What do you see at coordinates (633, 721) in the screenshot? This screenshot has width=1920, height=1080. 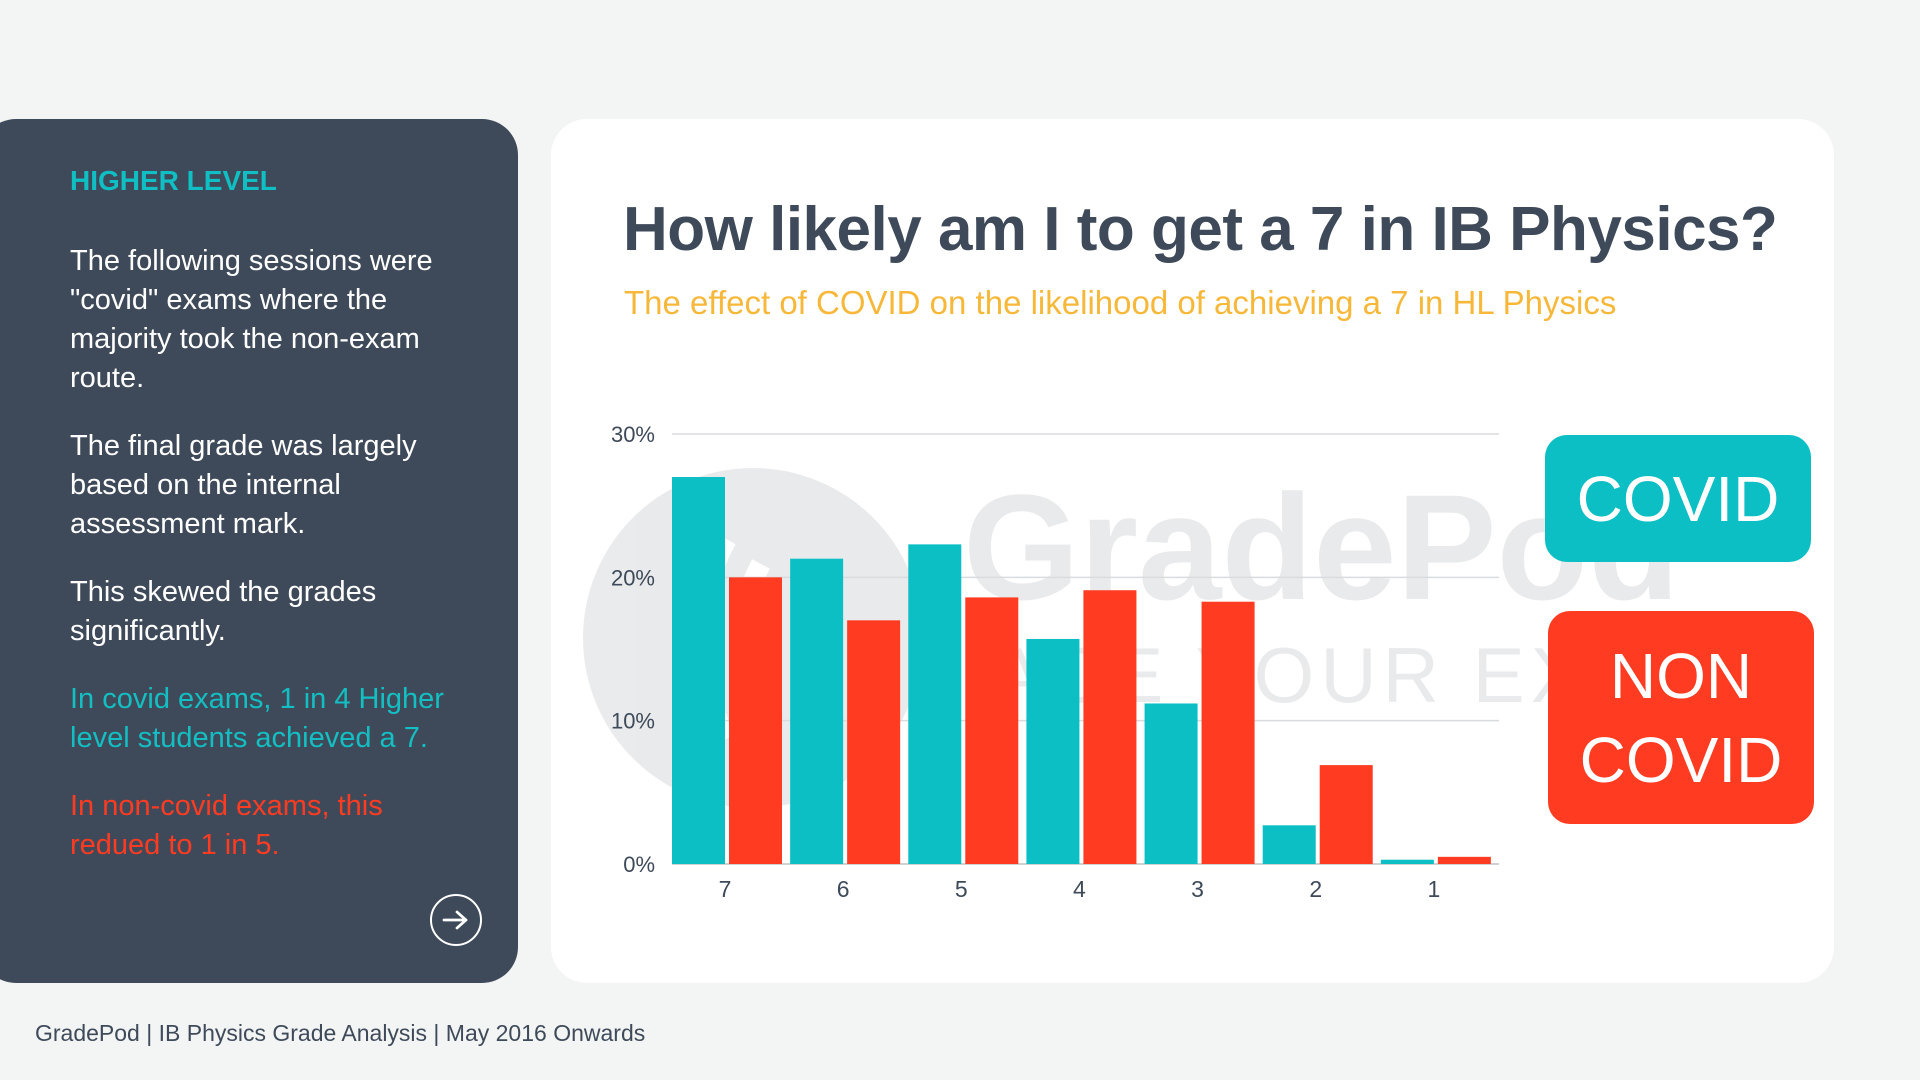 I see `y-tick-label: 10%` at bounding box center [633, 721].